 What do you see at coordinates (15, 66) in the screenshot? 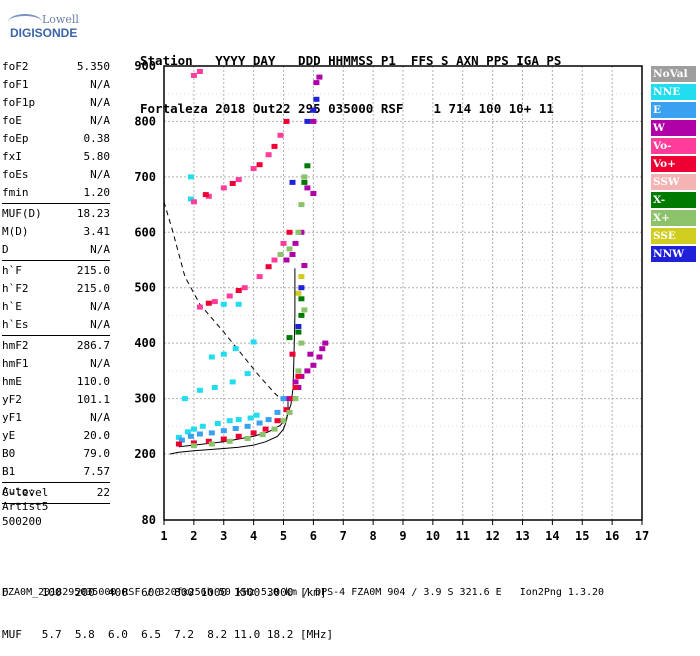
I see `param-name: foF2` at bounding box center [15, 66].